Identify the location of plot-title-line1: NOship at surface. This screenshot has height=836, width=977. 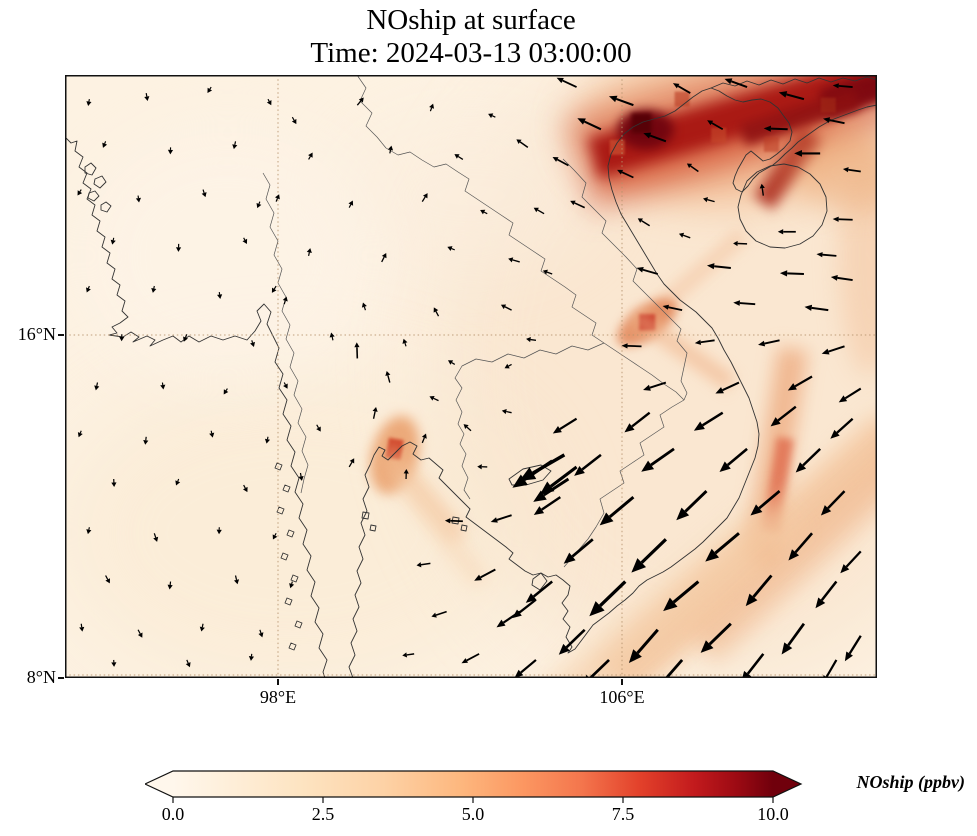
(471, 20).